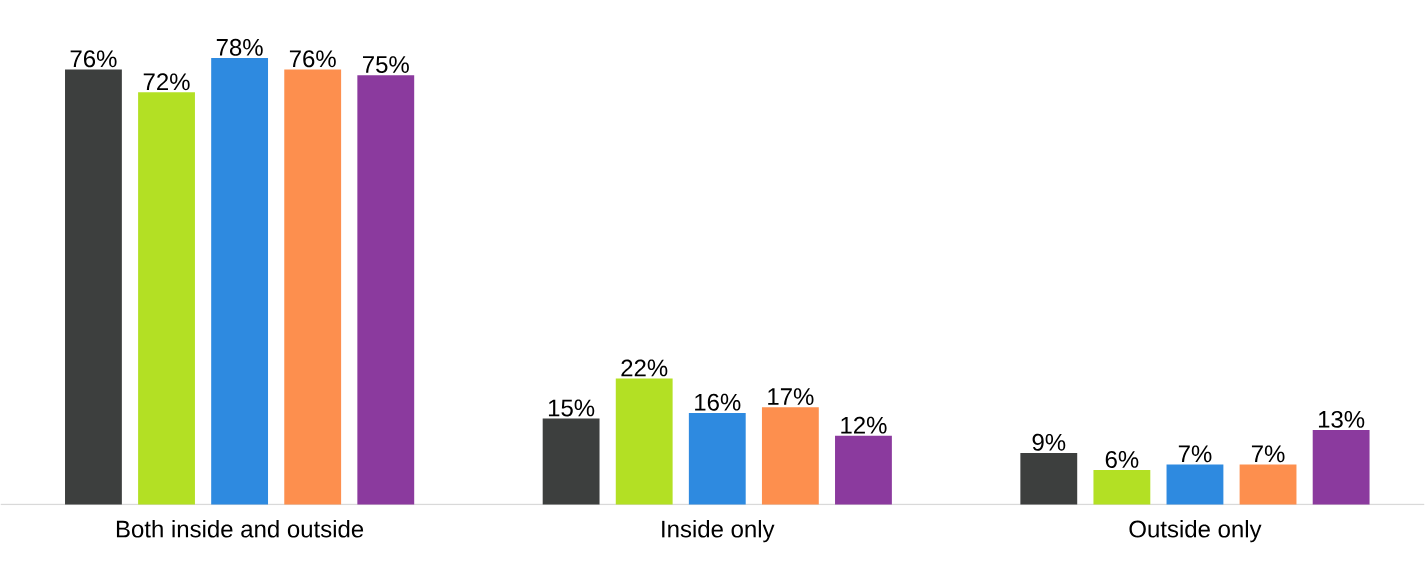  Describe the element at coordinates (1341, 419) in the screenshot. I see `data-label: 13%` at that location.